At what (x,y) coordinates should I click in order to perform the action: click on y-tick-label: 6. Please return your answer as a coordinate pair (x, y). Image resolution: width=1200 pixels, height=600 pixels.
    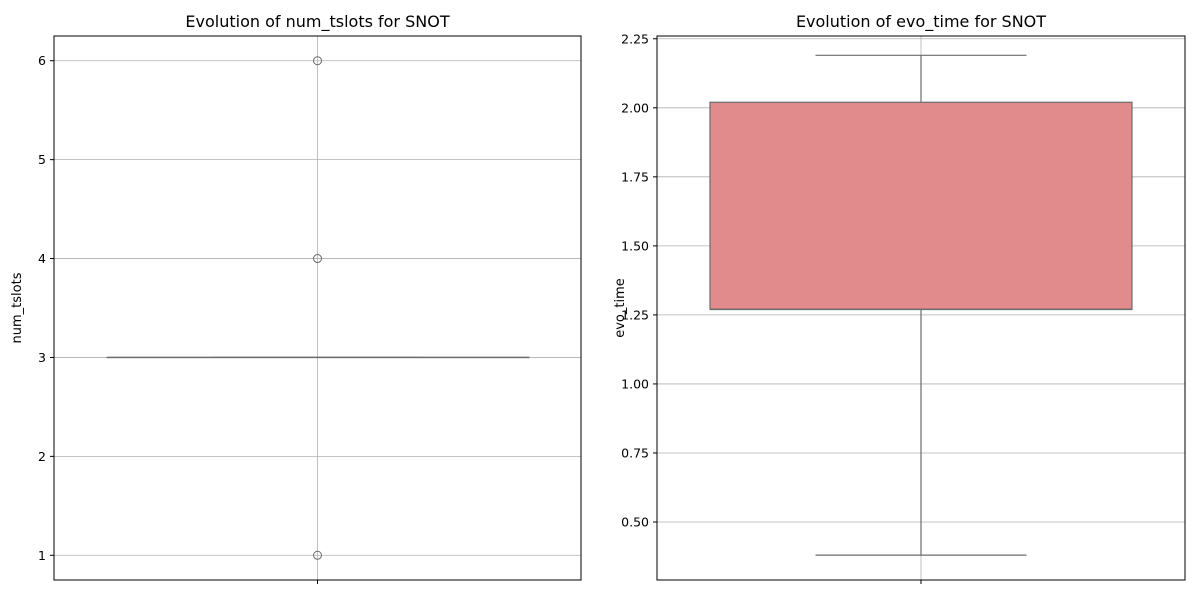
    Looking at the image, I should click on (42, 60).